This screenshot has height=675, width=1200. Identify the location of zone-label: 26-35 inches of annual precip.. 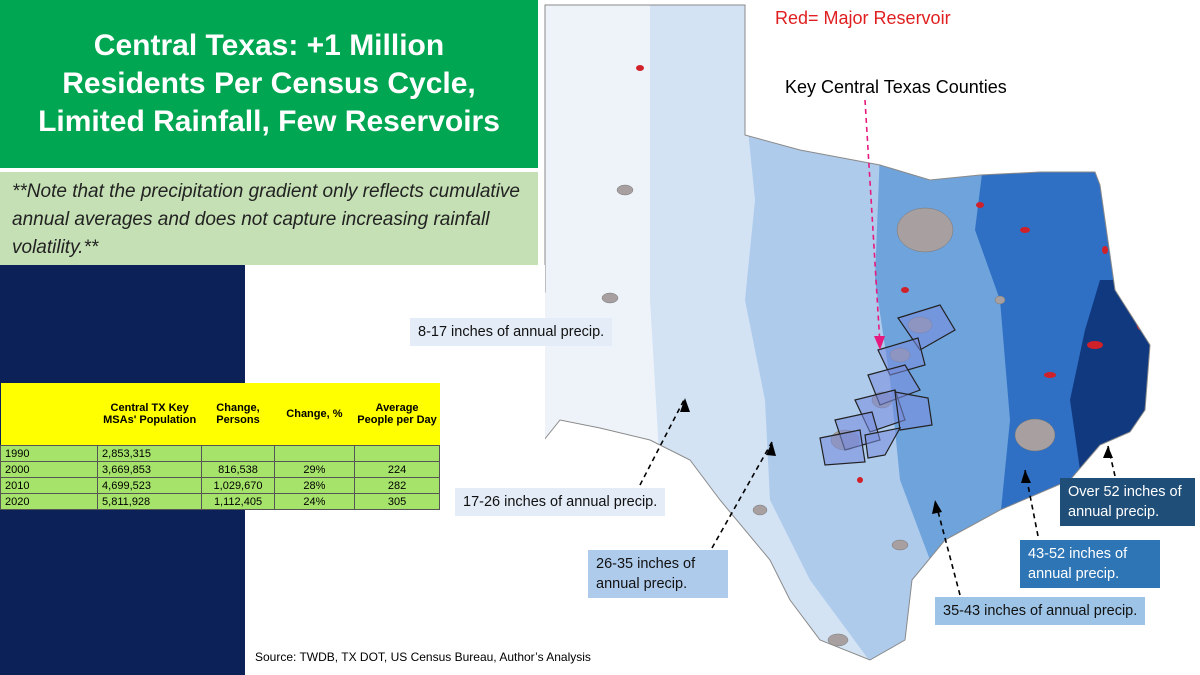
(658, 574).